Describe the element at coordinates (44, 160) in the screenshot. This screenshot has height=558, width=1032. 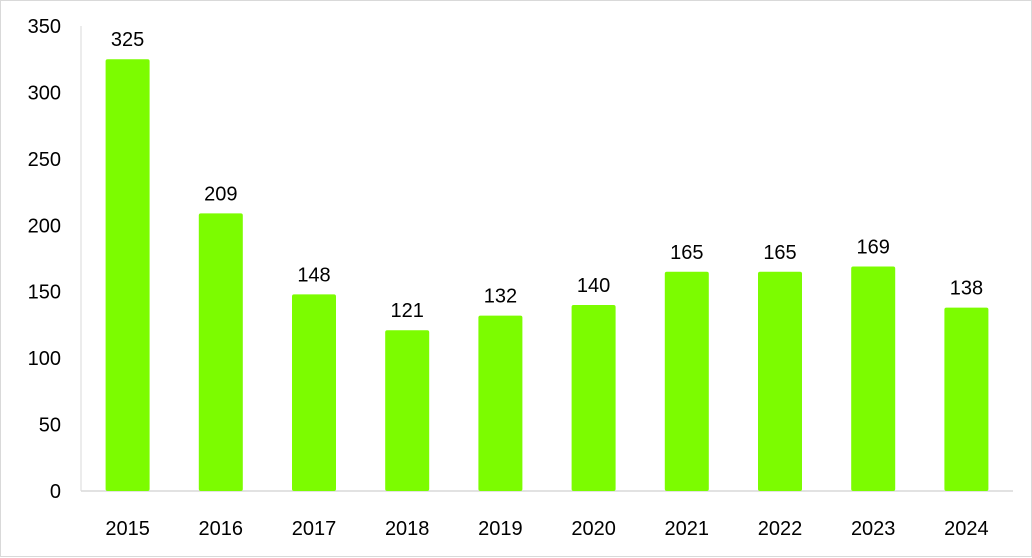
I see `y-tick-label: 250` at that location.